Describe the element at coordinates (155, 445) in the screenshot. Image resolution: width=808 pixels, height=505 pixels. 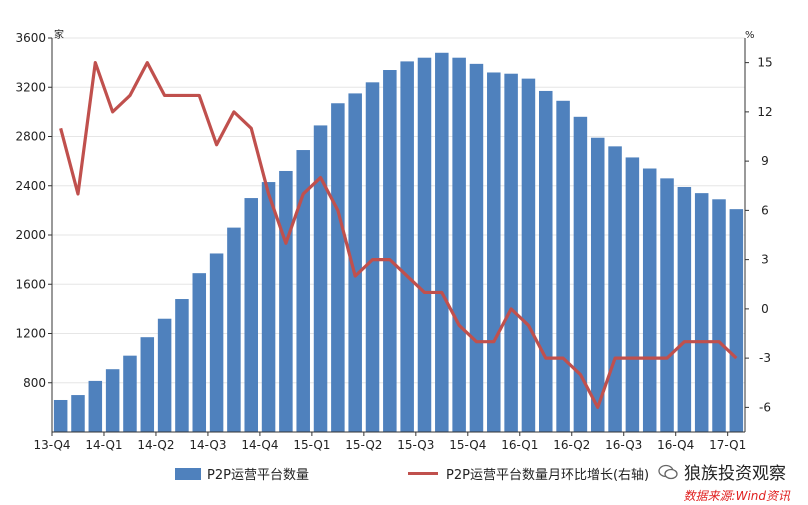
I see `x-tick-label: 14-Q2` at that location.